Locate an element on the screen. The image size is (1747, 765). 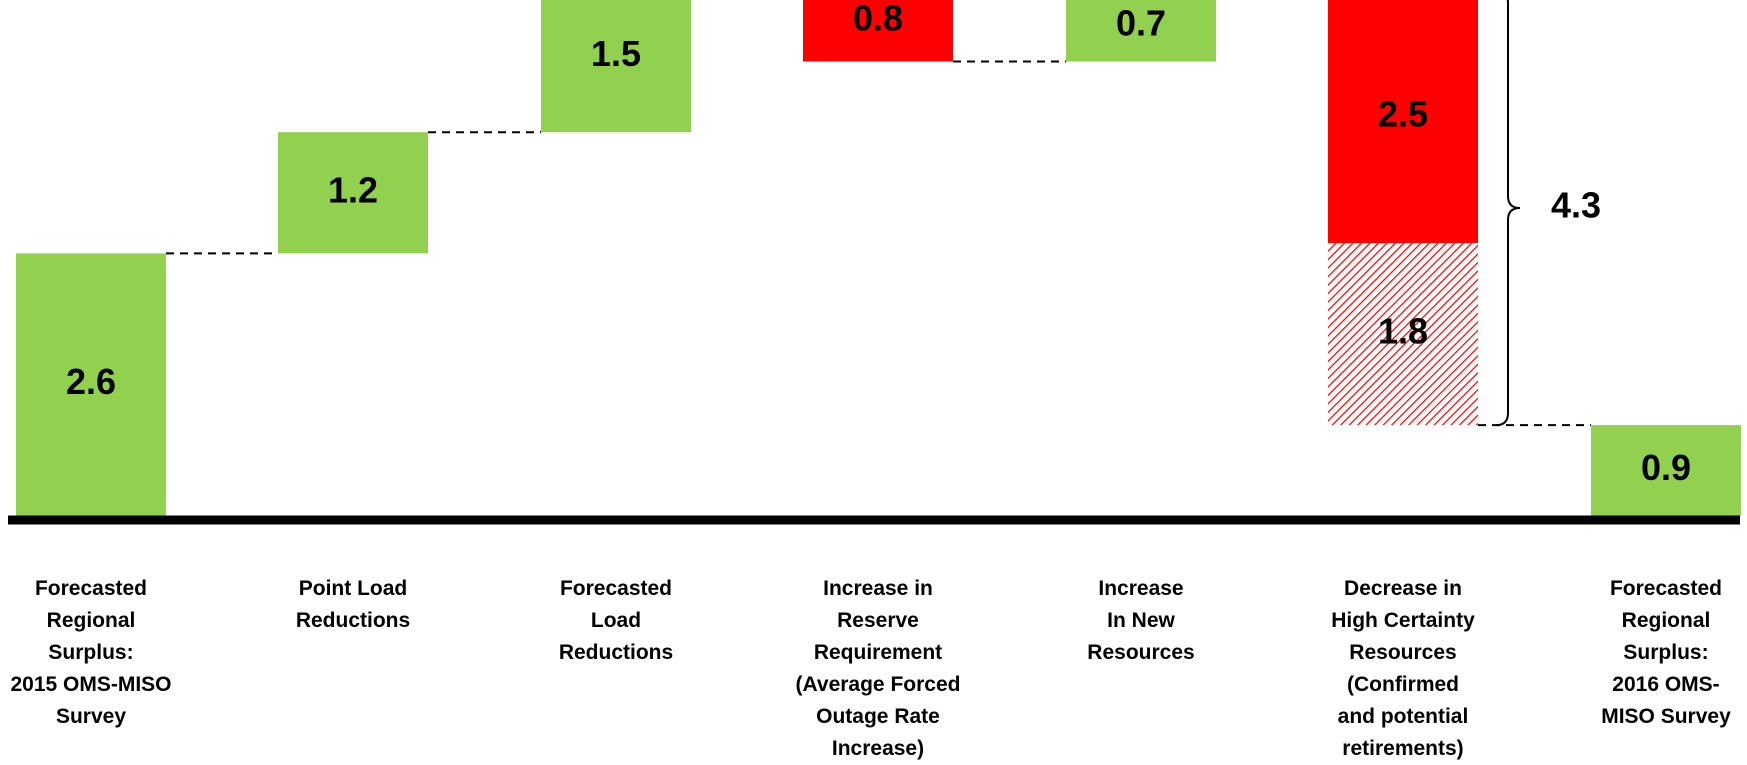
bracket is located at coordinates (1508, 213).